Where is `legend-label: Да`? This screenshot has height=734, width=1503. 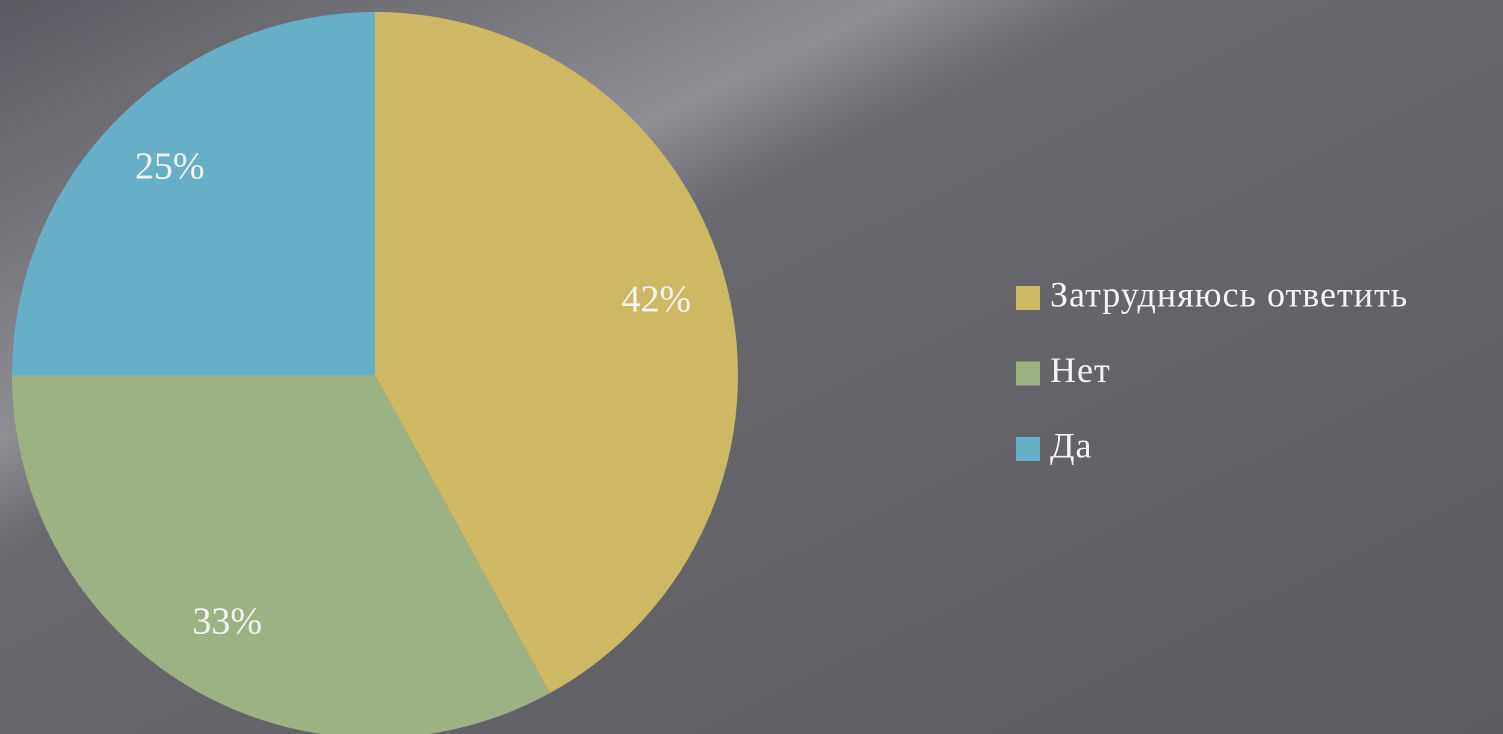
legend-label: Да is located at coordinates (1071, 445).